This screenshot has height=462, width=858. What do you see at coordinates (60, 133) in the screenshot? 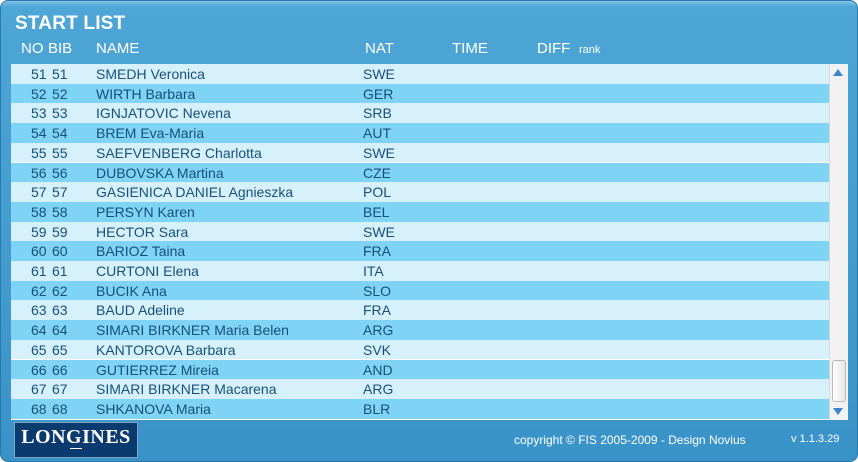
I see `cell-bib: 54` at bounding box center [60, 133].